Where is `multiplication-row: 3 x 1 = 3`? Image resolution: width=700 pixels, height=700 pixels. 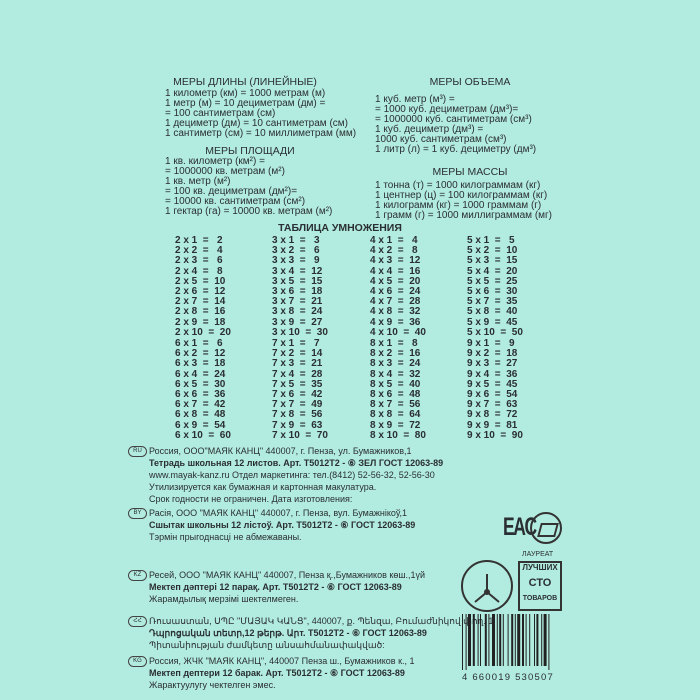
multiplication-row: 3 x 1 = 3 is located at coordinates (296, 240).